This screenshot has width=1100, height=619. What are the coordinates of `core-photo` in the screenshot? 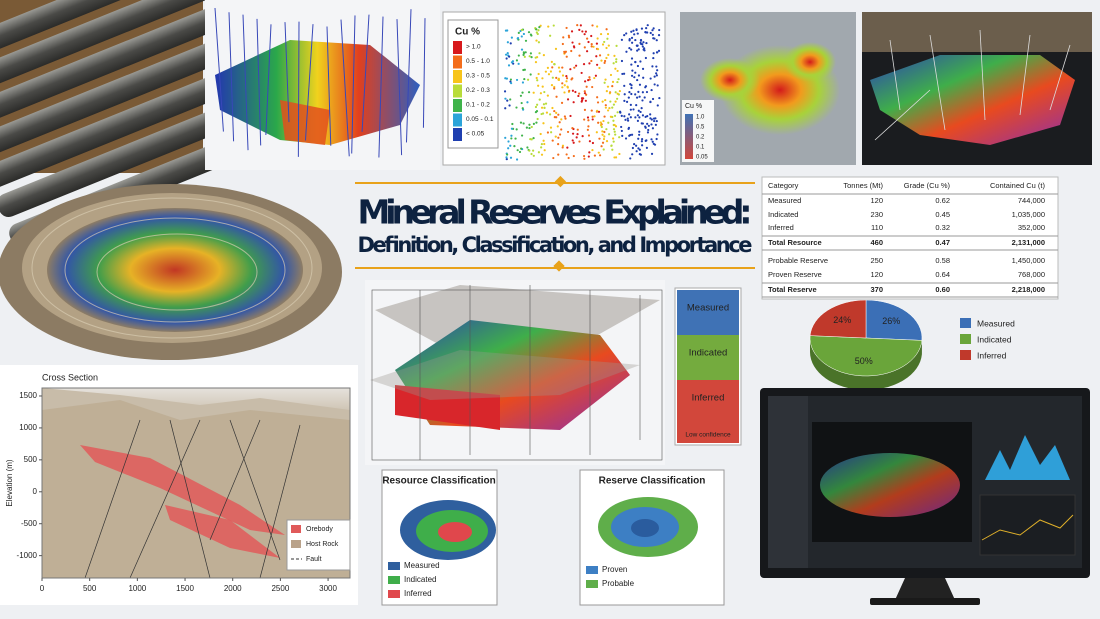 It's located at (141, 123).